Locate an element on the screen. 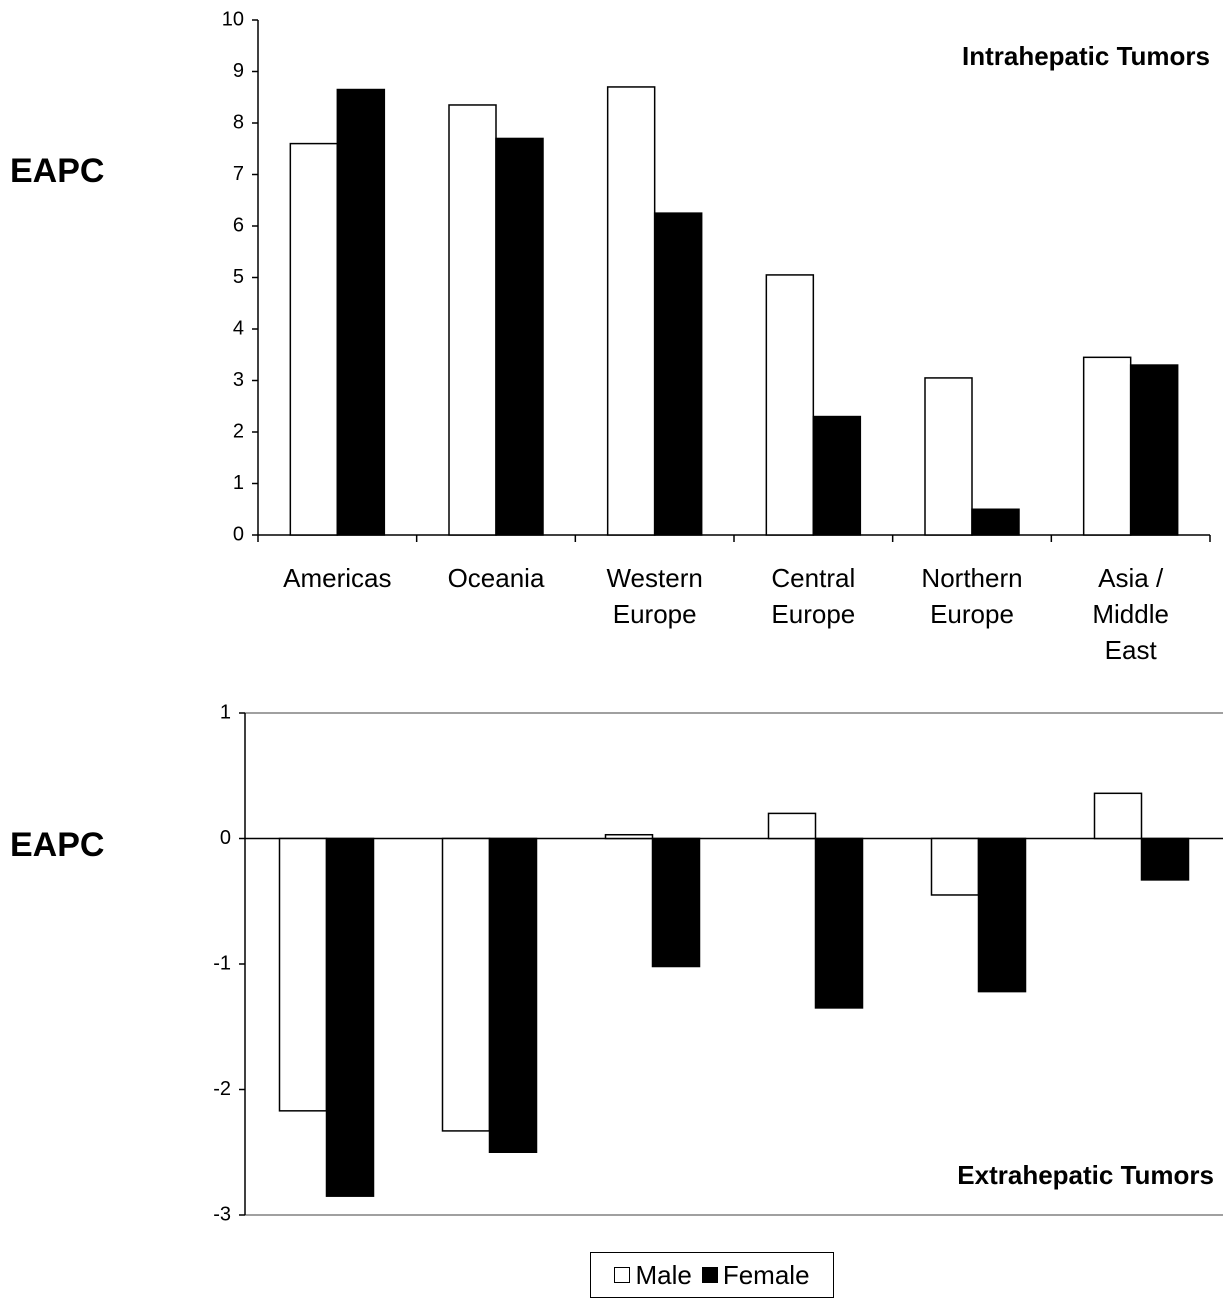 This screenshot has width=1223, height=1299. legend-swatch-male is located at coordinates (622, 1275).